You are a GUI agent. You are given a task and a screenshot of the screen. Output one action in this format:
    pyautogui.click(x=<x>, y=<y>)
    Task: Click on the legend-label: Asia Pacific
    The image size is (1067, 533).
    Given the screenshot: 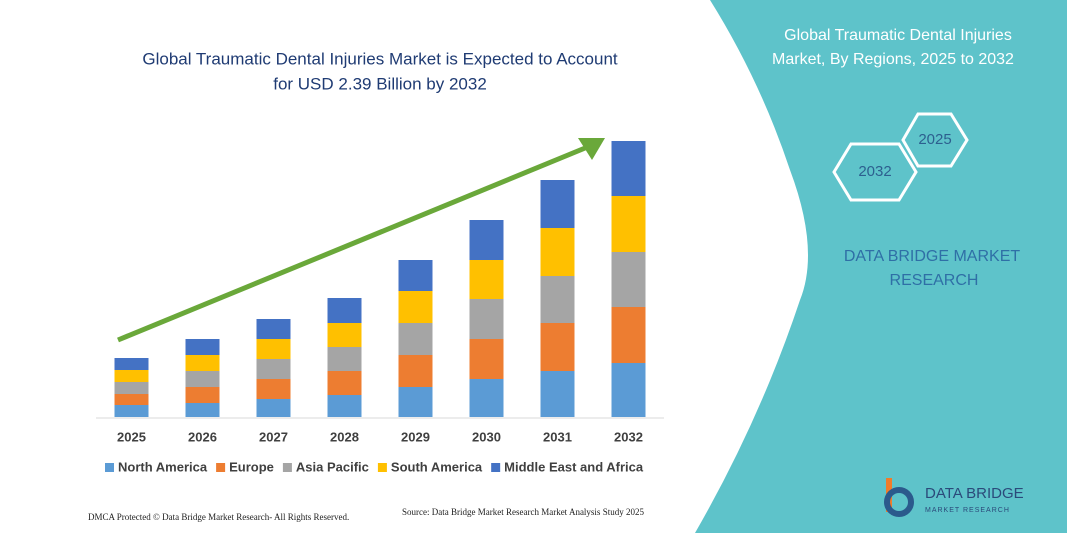 What is the action you would take?
    pyautogui.click(x=332, y=466)
    